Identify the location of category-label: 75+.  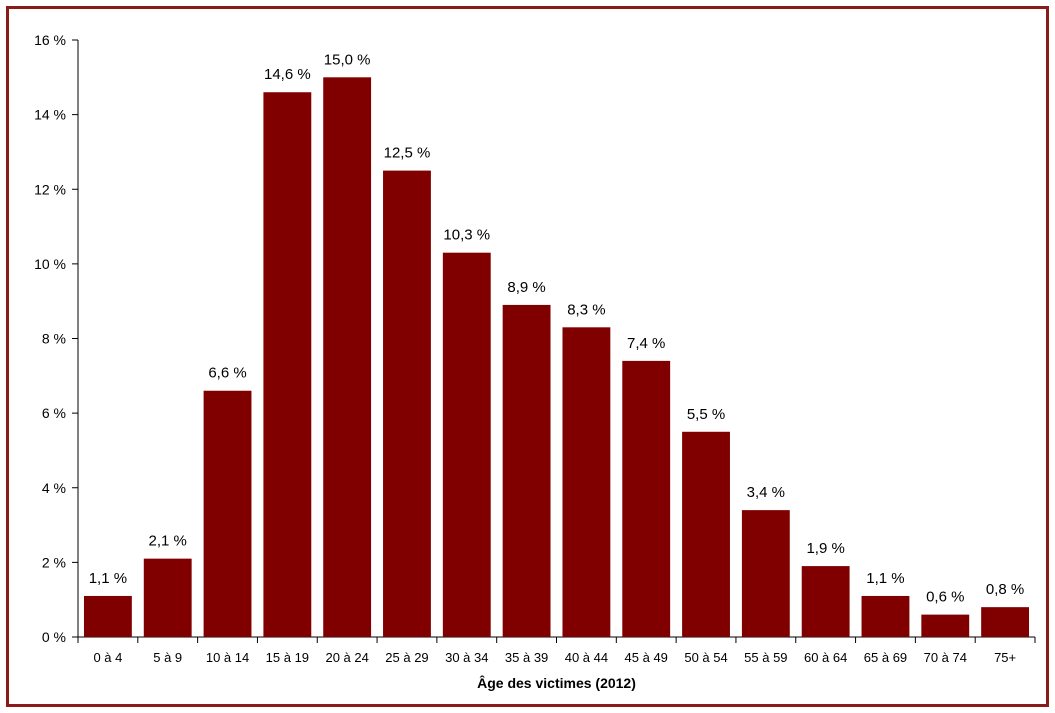
(1005, 657).